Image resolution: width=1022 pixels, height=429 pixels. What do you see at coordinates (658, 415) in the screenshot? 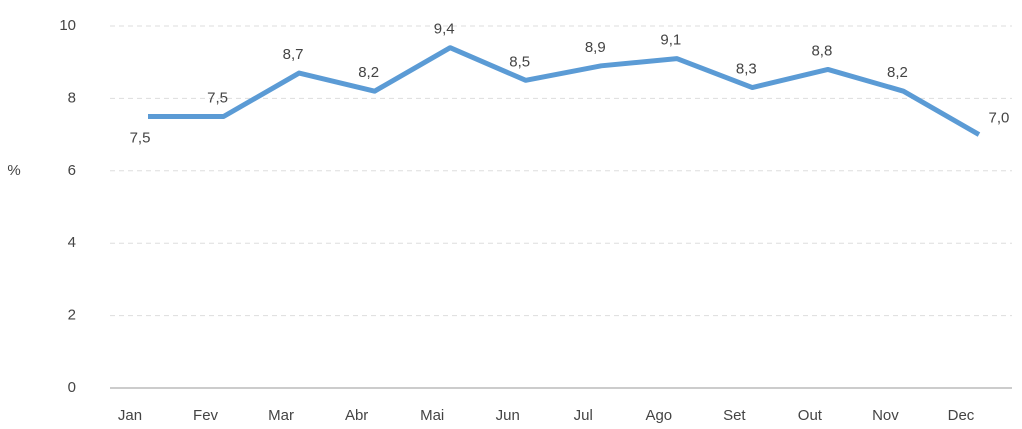
I see `x-tick-label: Ago` at bounding box center [658, 415].